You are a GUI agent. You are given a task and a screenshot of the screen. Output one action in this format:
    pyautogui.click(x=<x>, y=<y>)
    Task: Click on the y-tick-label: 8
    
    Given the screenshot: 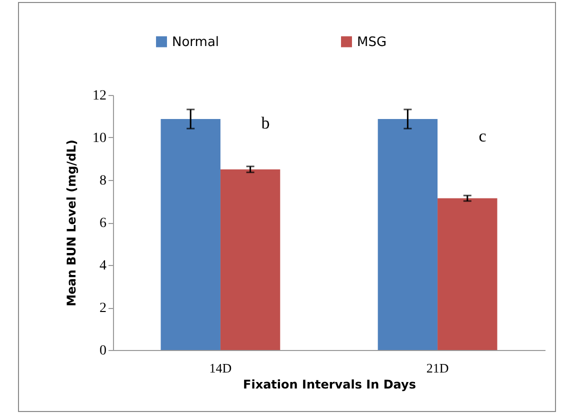 What is the action you would take?
    pyautogui.click(x=103, y=181)
    